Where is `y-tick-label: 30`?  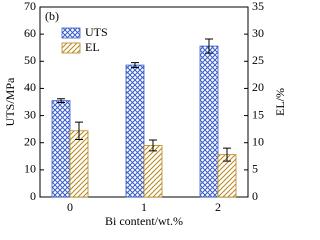 y-tick-label: 30 is located at coordinates (30, 114).